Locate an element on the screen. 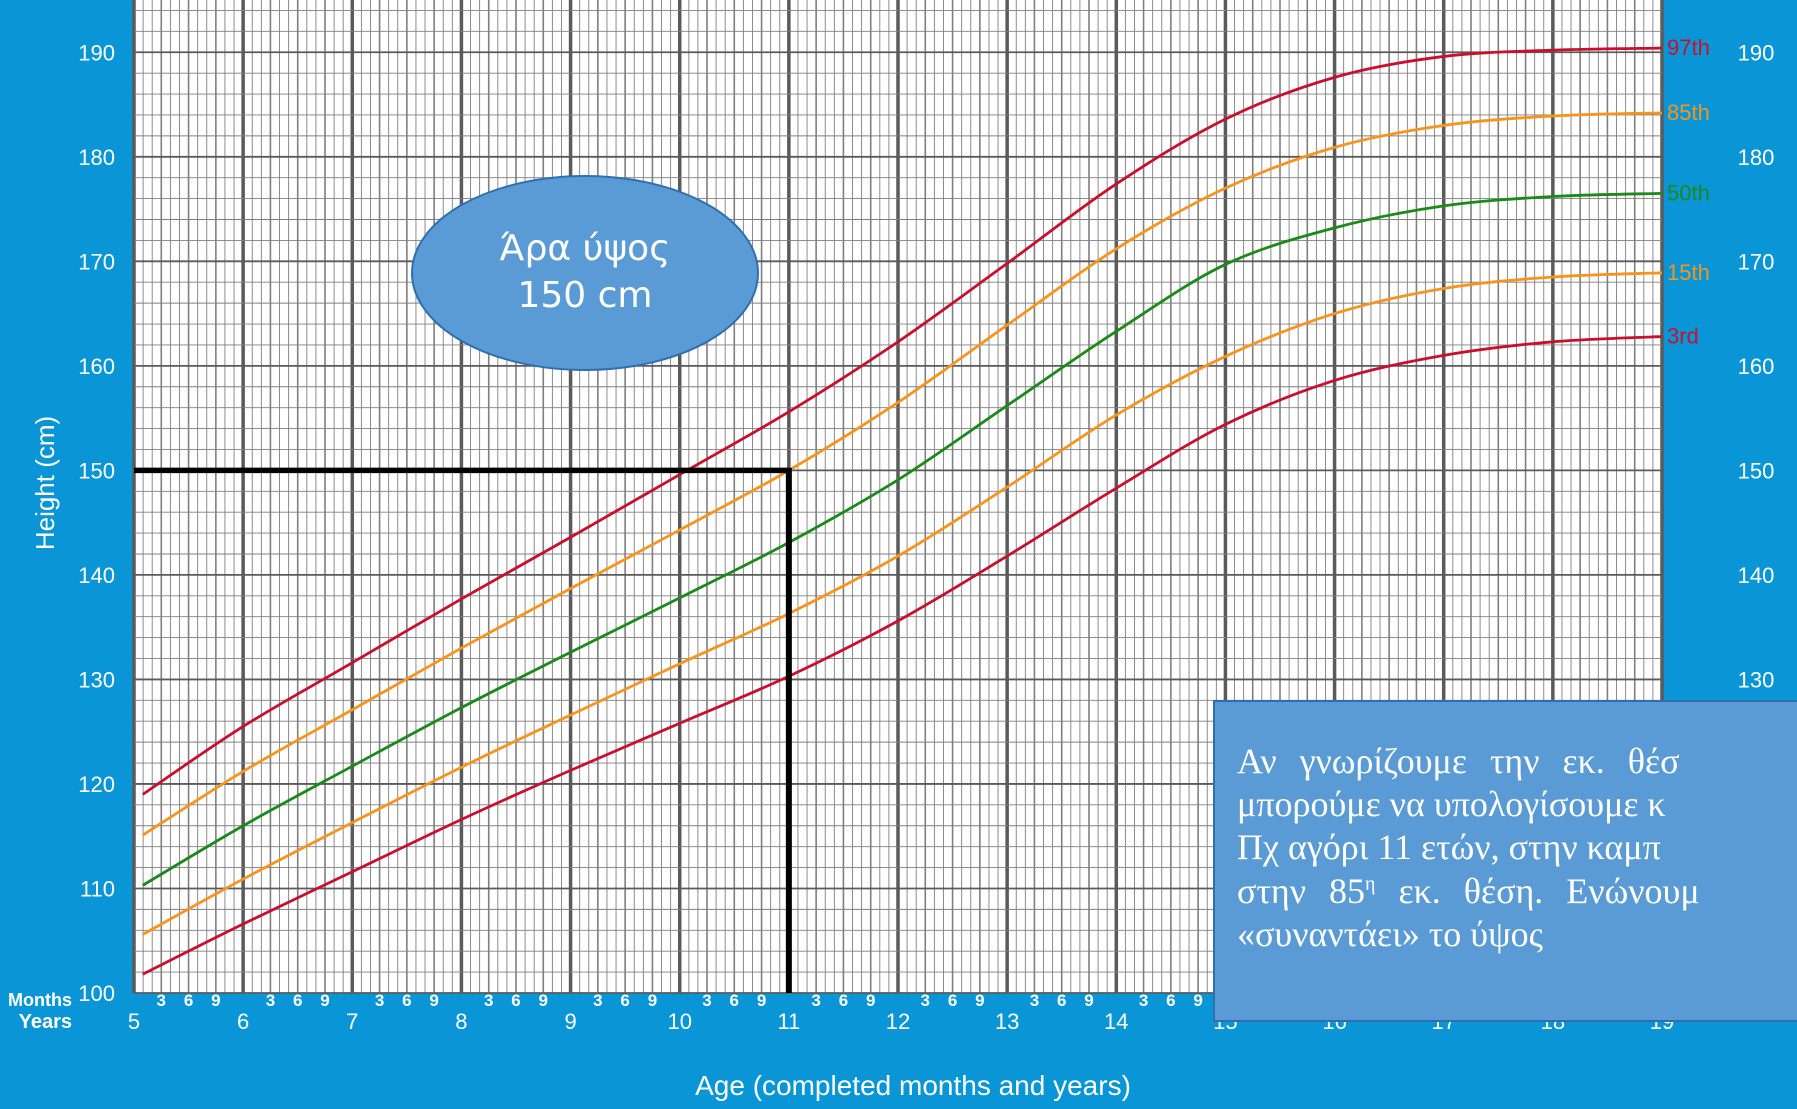 The width and height of the screenshot is (1797, 1109). y-tick-label-right: 180 is located at coordinates (1756, 157).